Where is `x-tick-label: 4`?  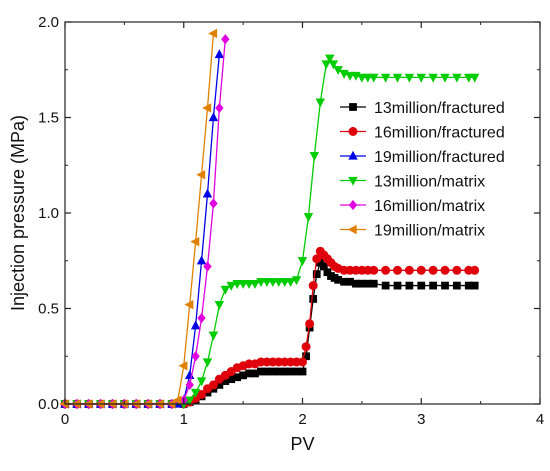
x-tick-label: 4 is located at coordinates (540, 419).